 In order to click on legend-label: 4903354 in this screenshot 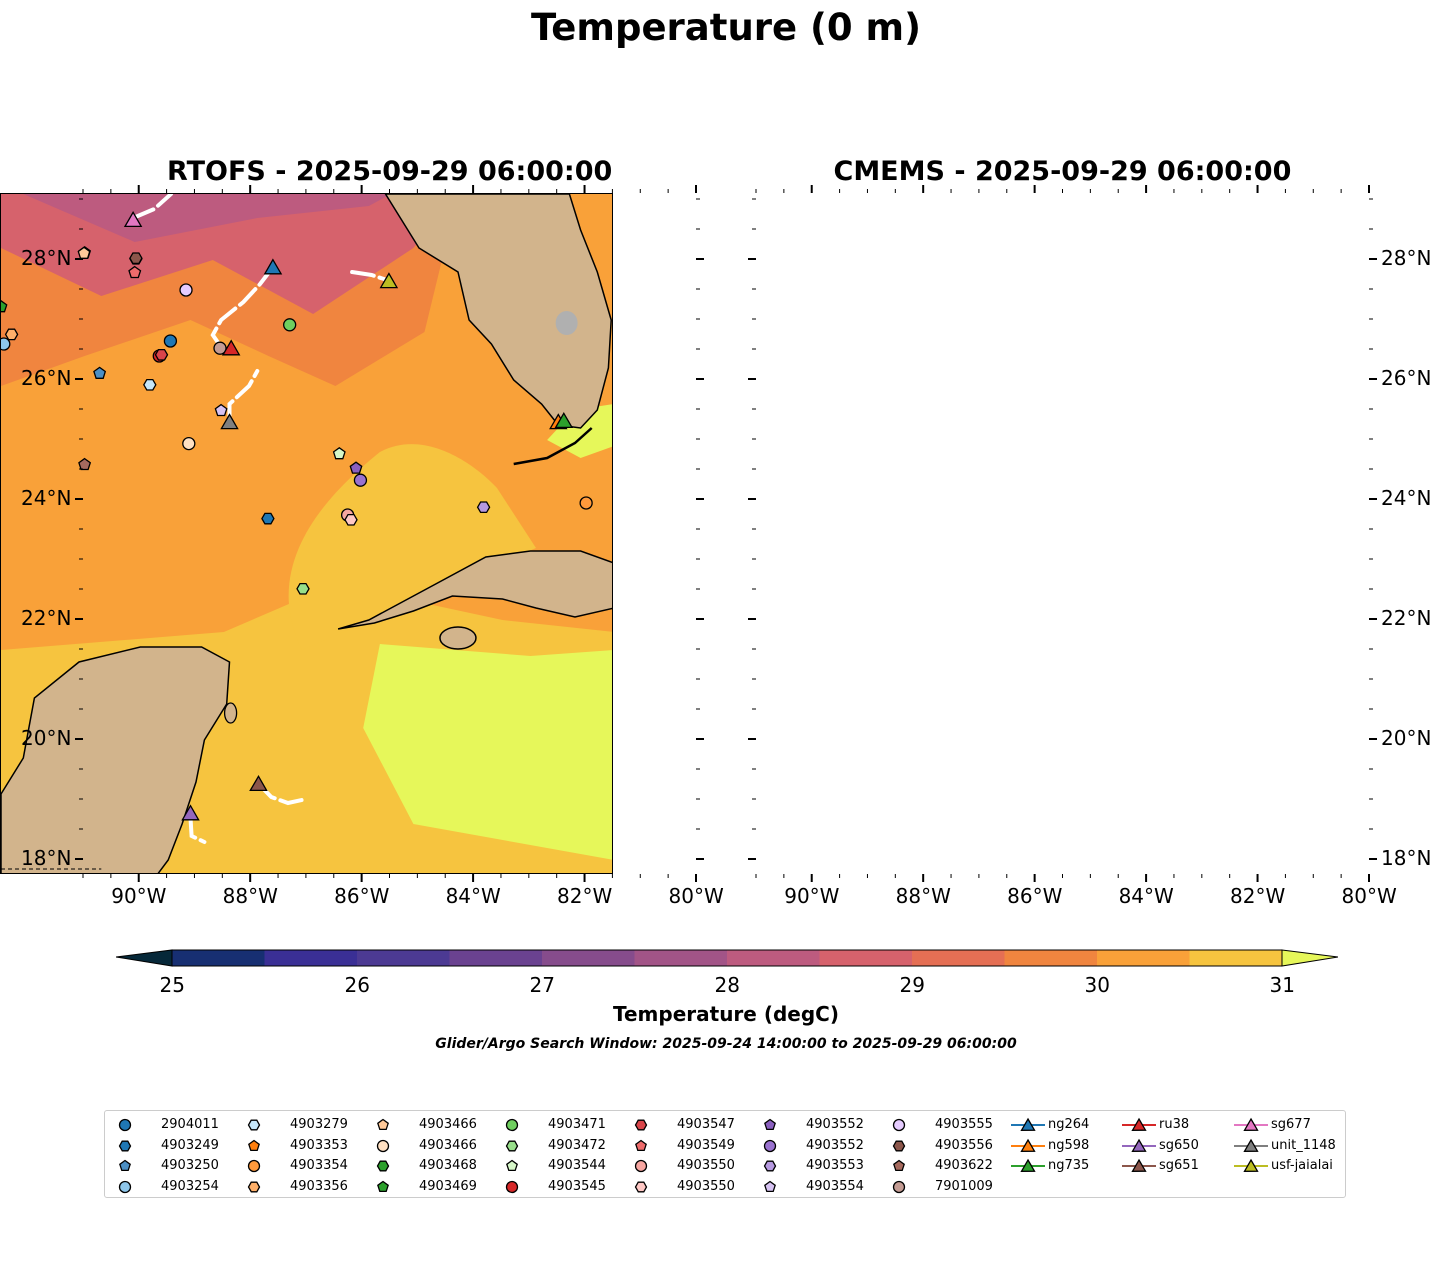, I will do `click(319, 1166)`.